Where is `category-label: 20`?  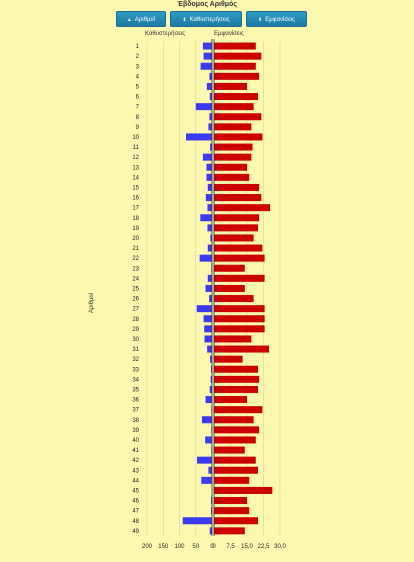 category-label: 20 is located at coordinates (135, 239).